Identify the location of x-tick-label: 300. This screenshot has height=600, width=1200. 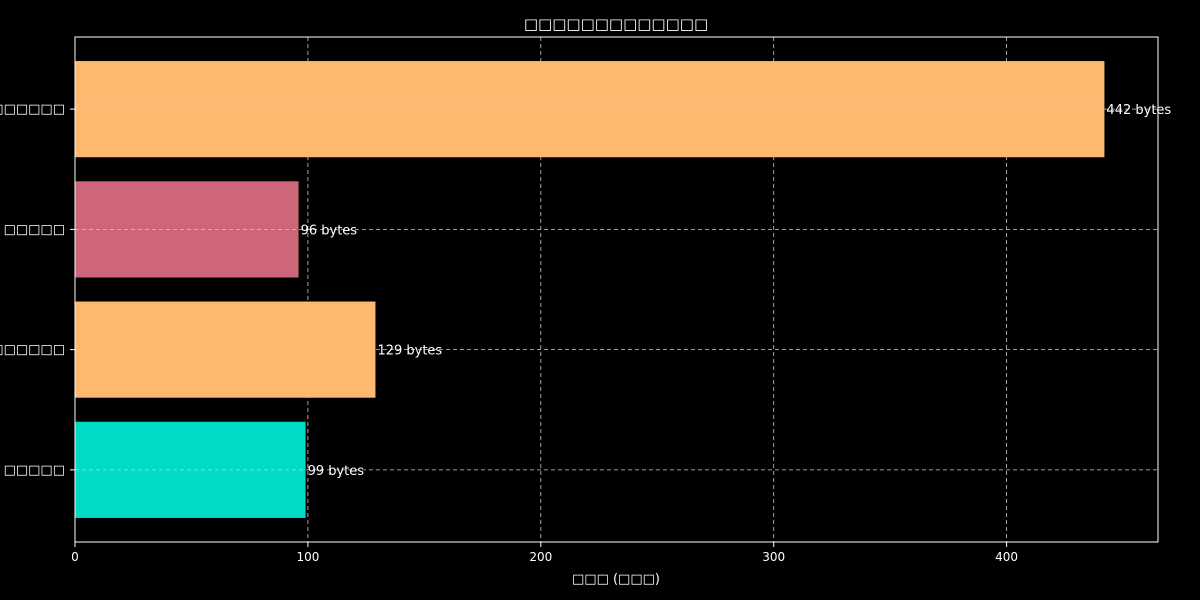
(773, 557).